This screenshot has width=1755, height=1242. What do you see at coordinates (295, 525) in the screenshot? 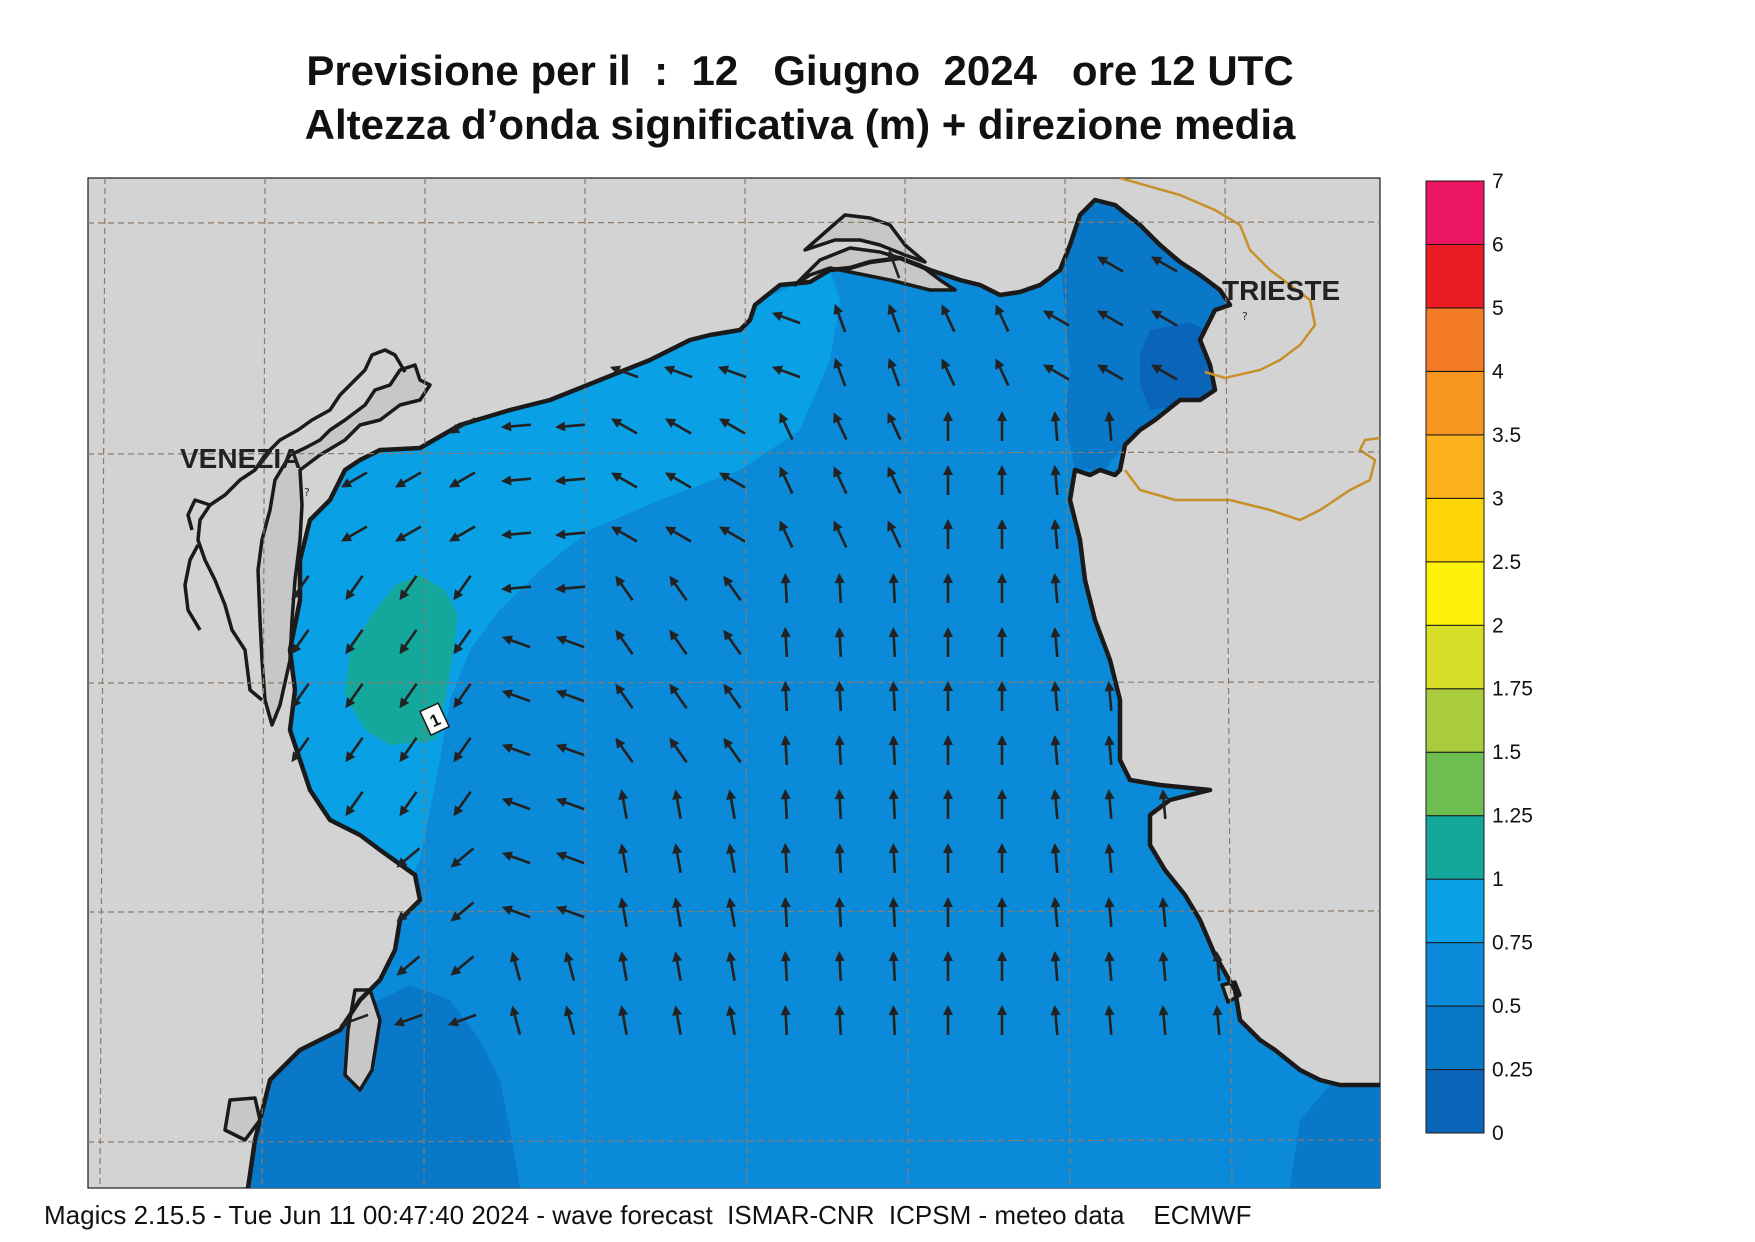
I see `western-lagoon-shore` at bounding box center [295, 525].